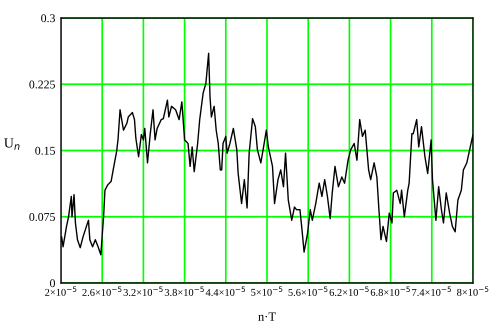 This screenshot has width=502, height=334. What do you see at coordinates (42, 217) in the screenshot?
I see `y-tick-label: 0.075` at bounding box center [42, 217].